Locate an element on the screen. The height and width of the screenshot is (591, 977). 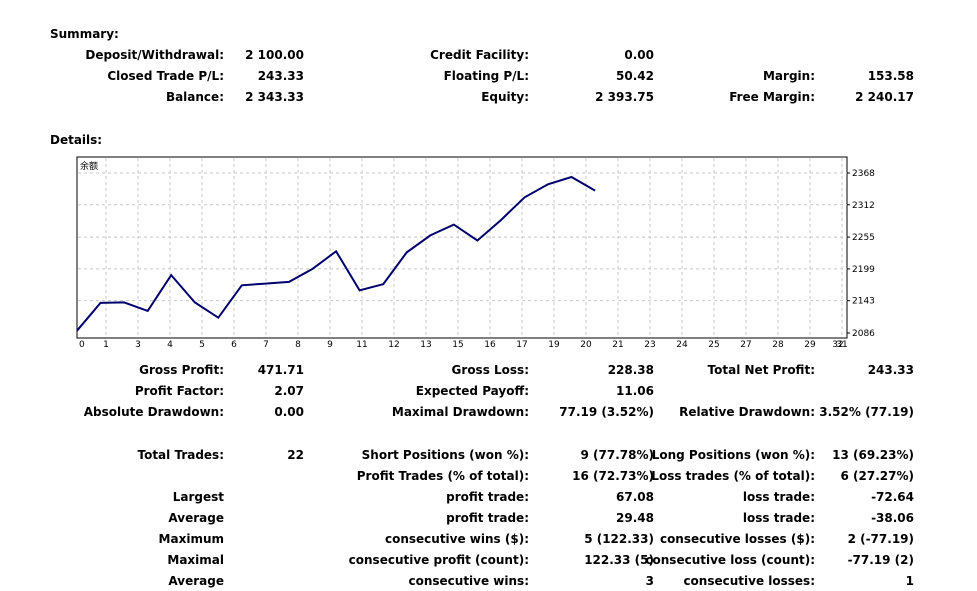
maximal-cons-profit-label: consecutive profit (count): is located at coordinates (438, 560).